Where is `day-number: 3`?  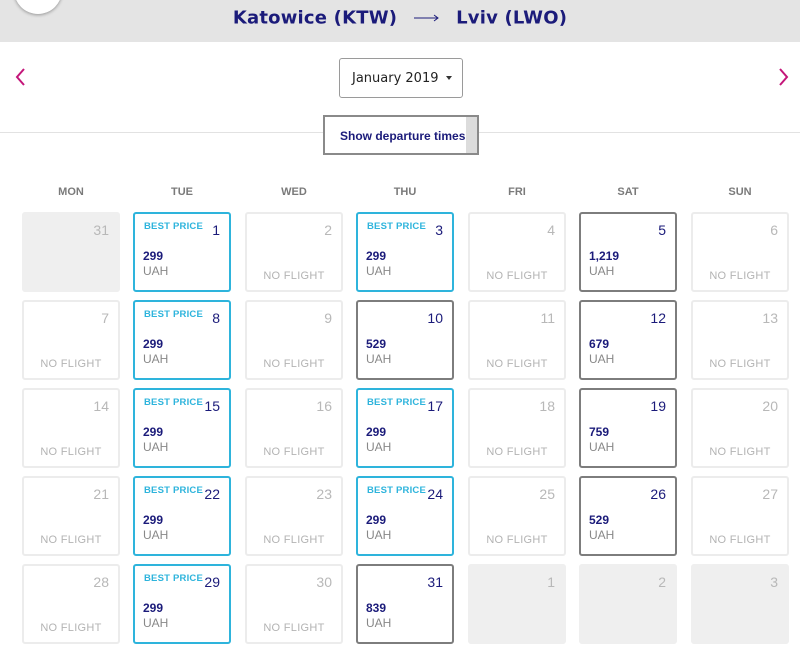
day-number: 3 is located at coordinates (439, 230).